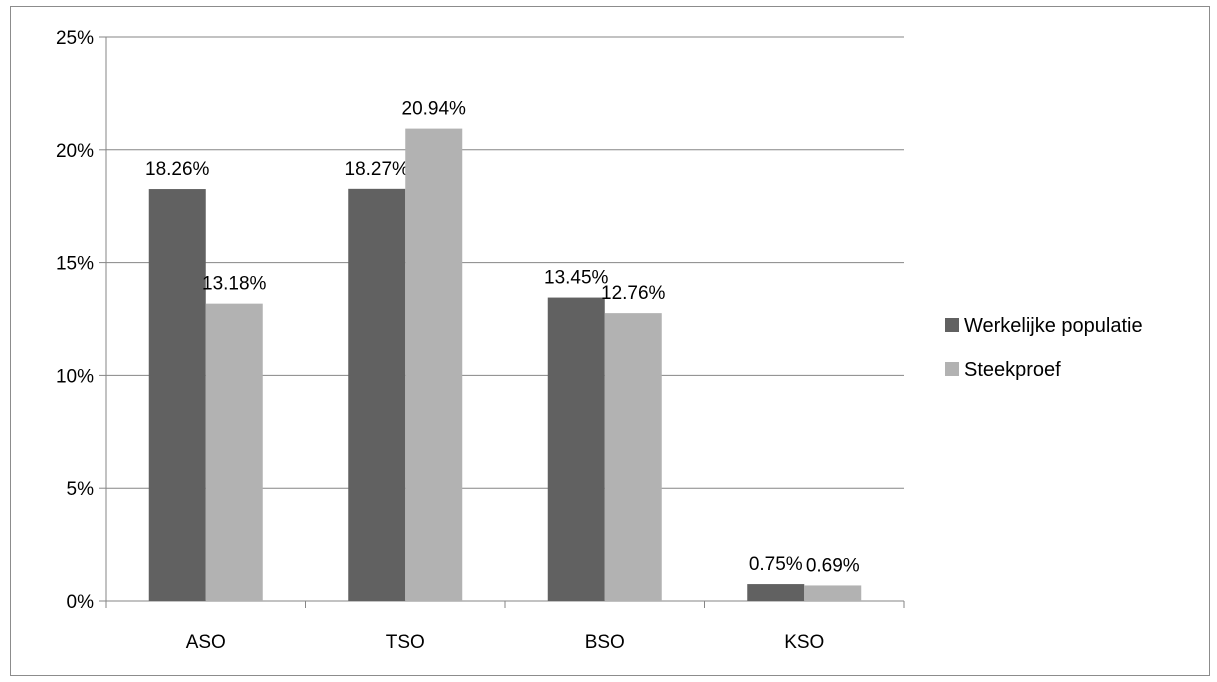 The image size is (1217, 682). Describe the element at coordinates (75, 376) in the screenshot. I see `y-tick-label: 10%` at that location.